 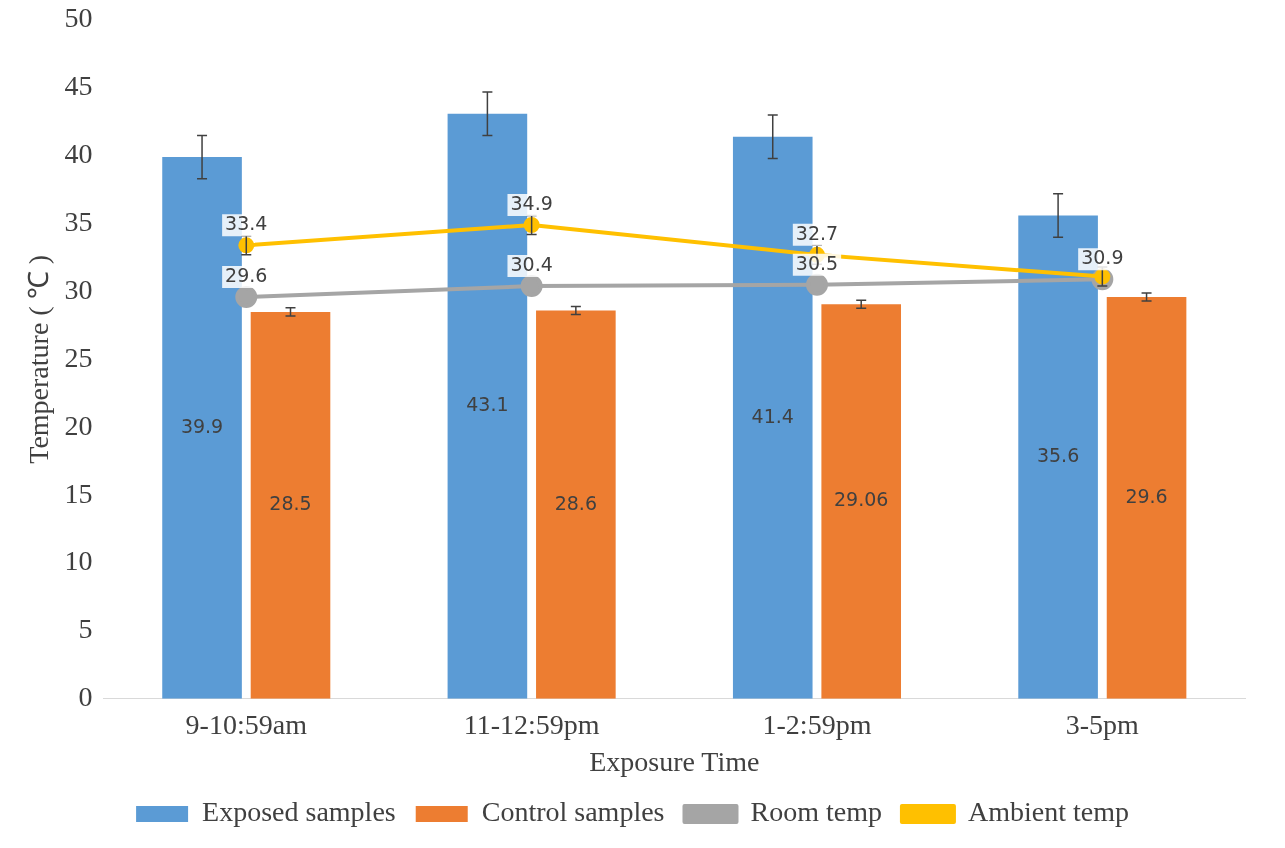 What do you see at coordinates (817, 232) in the screenshot?
I see `data-label: 32.7` at bounding box center [817, 232].